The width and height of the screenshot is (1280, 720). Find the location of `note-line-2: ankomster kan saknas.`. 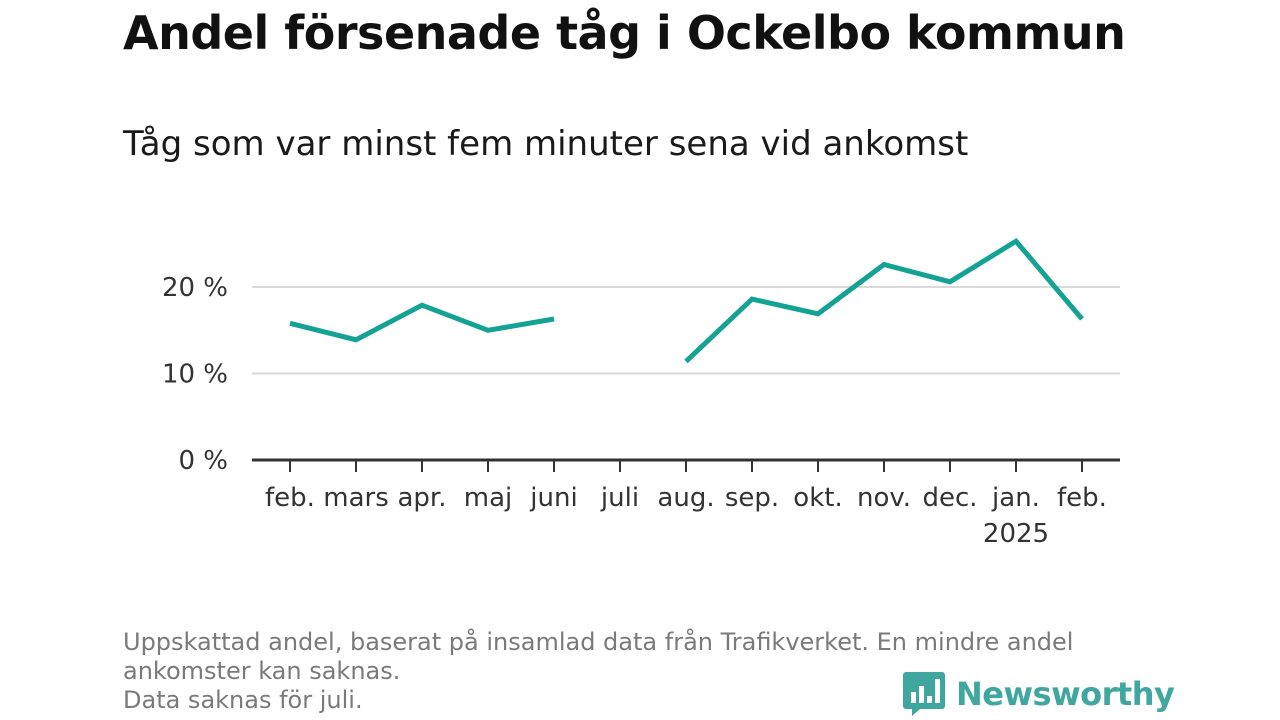

note-line-2: ankomster kan saknas. is located at coordinates (262, 671).